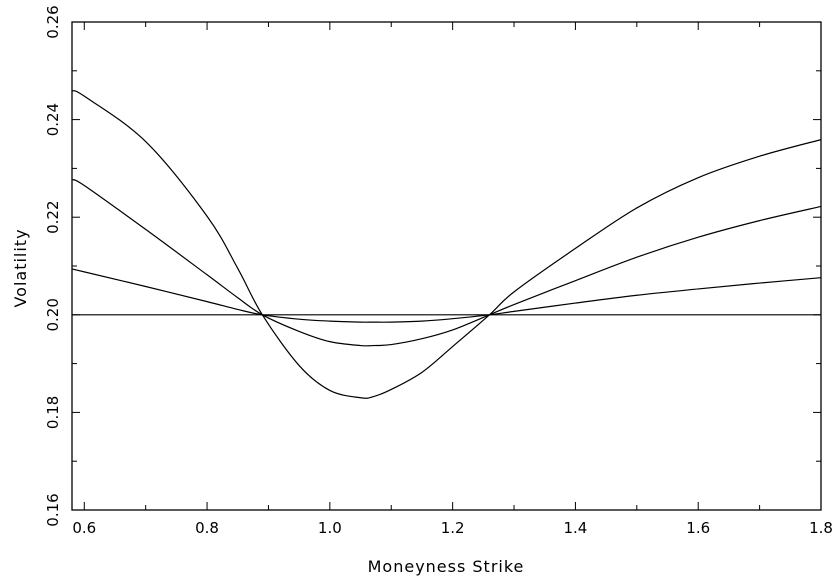  What do you see at coordinates (575, 528) in the screenshot?
I see `x-tick-label: 1.4` at bounding box center [575, 528].